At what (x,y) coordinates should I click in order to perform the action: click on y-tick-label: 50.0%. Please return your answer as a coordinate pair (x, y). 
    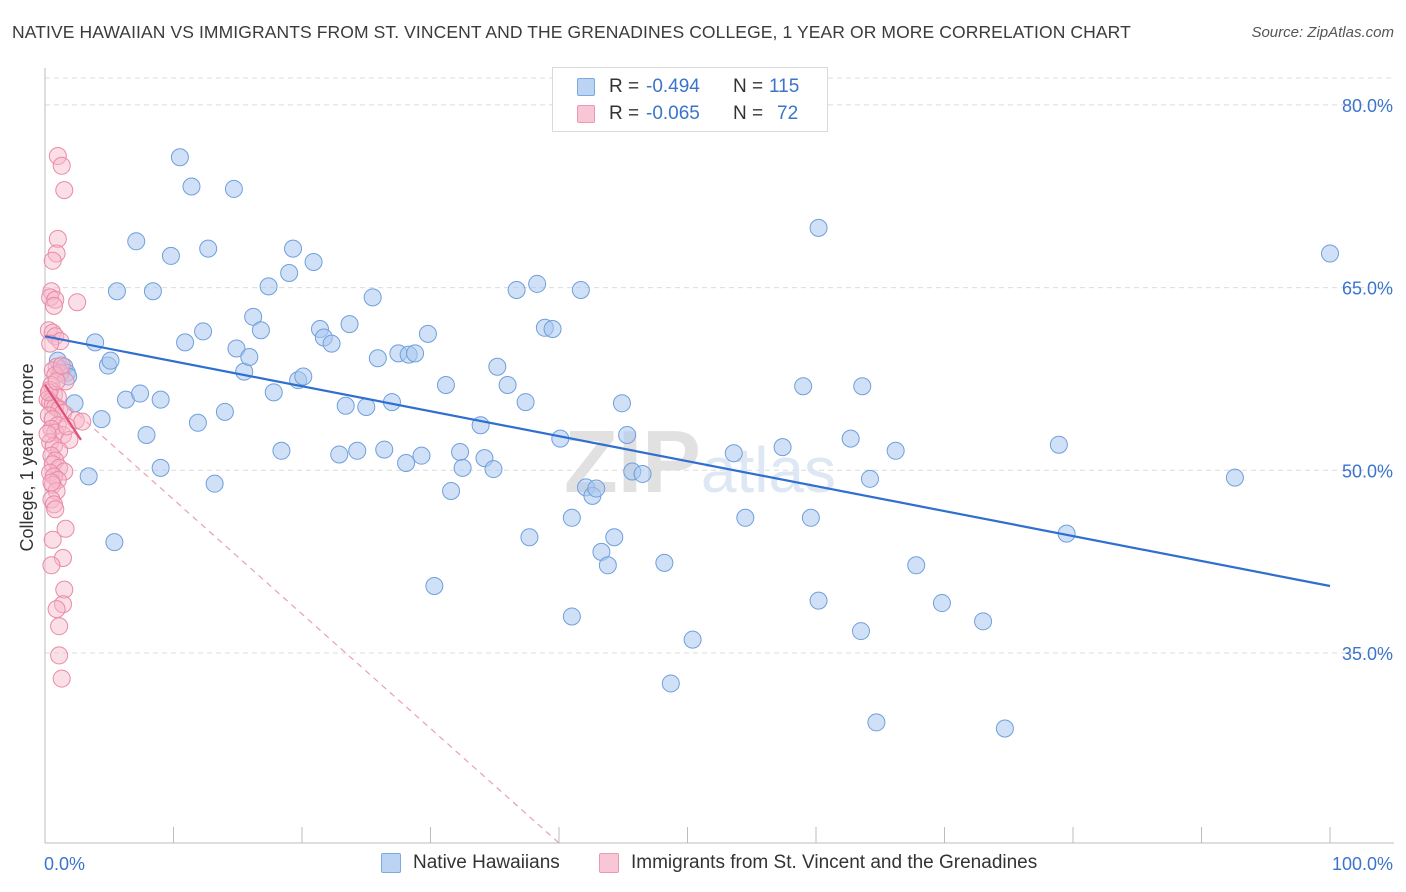
    Looking at the image, I should click on (1367, 471).